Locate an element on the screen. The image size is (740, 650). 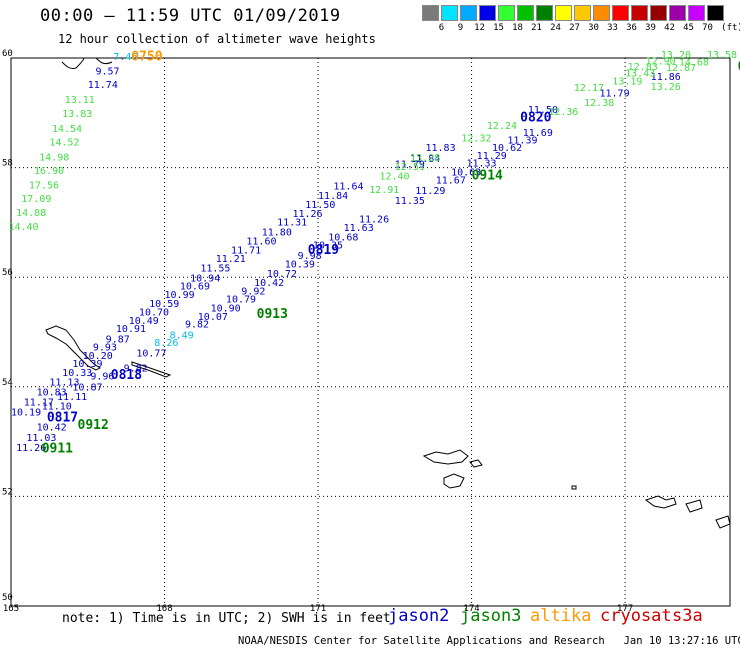
wave-height-label: 12.91 is located at coordinates (384, 190).